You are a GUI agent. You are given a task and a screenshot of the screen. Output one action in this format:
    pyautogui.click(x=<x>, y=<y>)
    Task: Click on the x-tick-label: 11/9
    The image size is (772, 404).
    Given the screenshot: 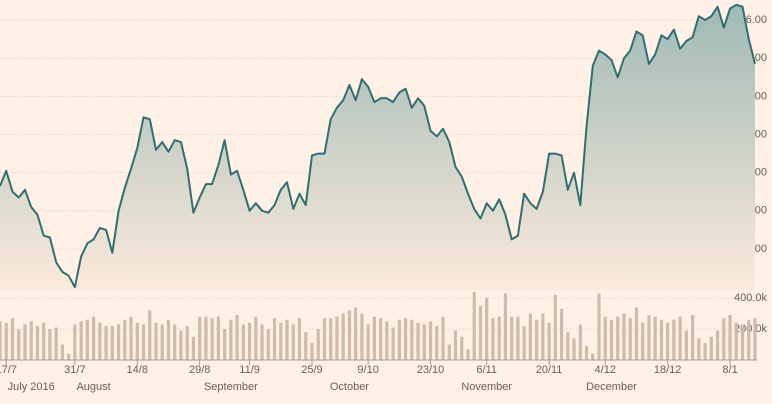 What is the action you would take?
    pyautogui.click(x=249, y=370)
    